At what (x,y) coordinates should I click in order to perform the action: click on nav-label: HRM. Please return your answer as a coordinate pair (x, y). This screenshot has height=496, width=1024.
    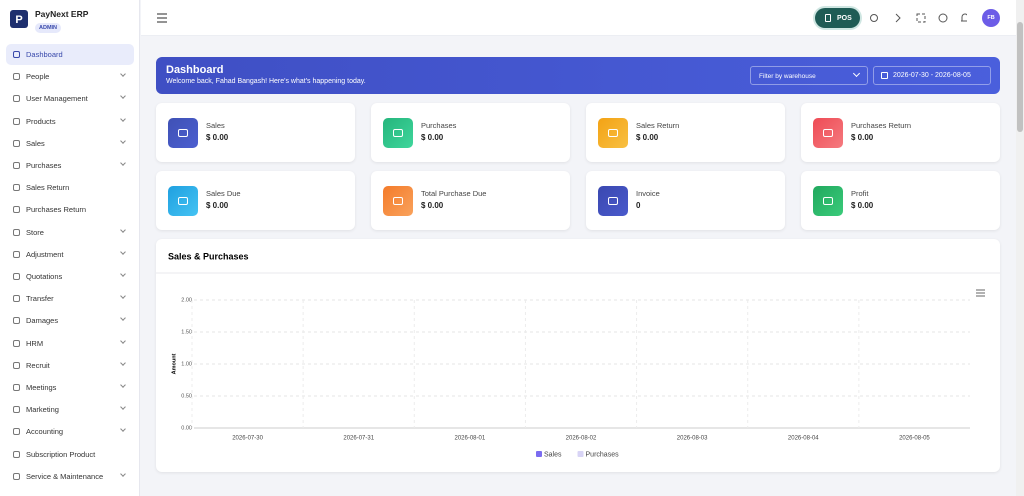
    Looking at the image, I should click on (35, 343).